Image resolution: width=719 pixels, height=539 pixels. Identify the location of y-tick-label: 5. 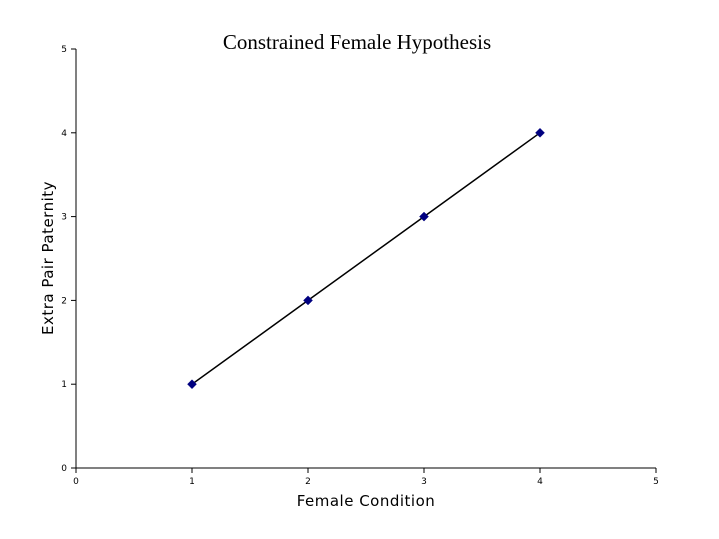
(64, 50).